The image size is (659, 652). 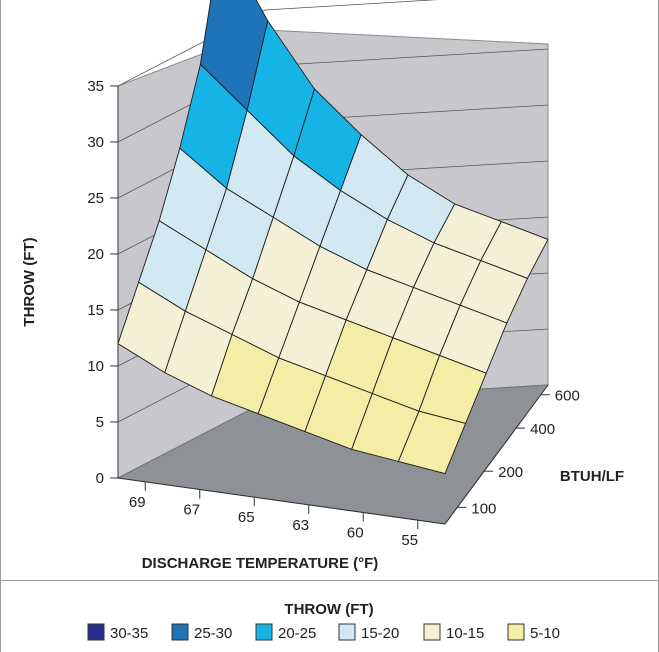 What do you see at coordinates (191, 510) in the screenshot?
I see `x-tick-label: 67` at bounding box center [191, 510].